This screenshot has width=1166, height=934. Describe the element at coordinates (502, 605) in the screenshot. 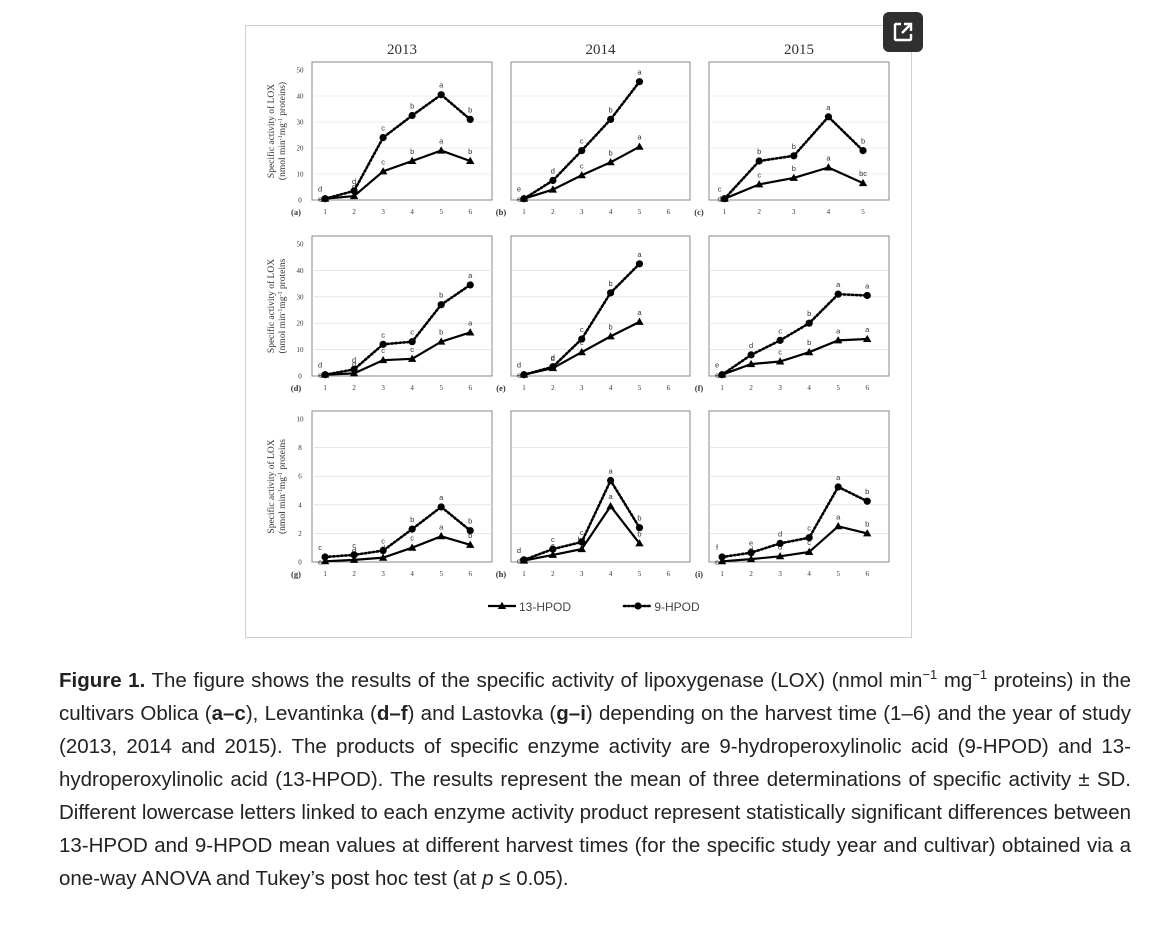

I see `legend-13-hpod-marker` at that location.